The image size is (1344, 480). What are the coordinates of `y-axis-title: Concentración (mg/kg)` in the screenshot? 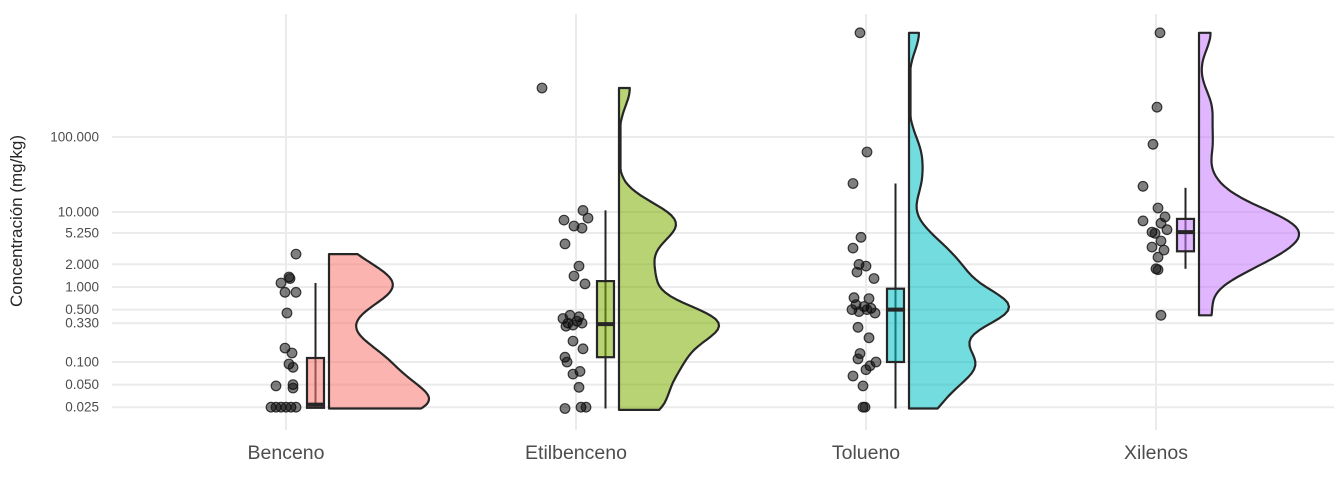 It's located at (16, 221).